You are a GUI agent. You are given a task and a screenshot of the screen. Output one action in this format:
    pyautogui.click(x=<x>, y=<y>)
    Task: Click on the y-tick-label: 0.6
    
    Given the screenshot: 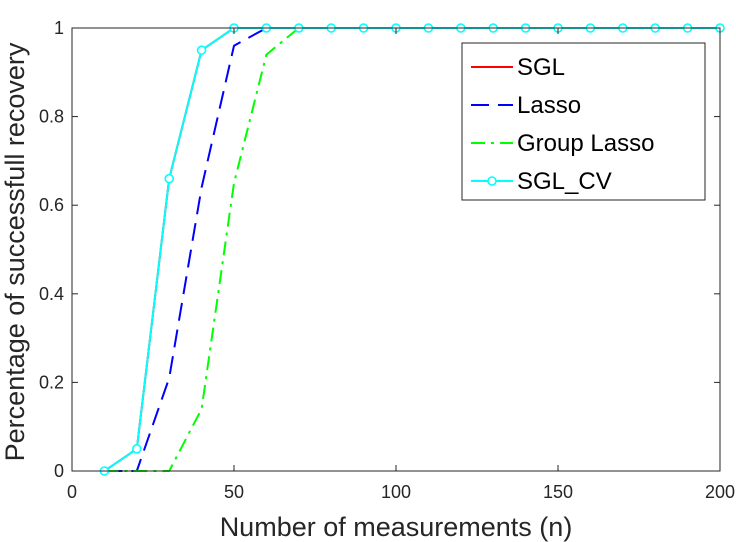 What is the action you would take?
    pyautogui.click(x=51, y=205)
    